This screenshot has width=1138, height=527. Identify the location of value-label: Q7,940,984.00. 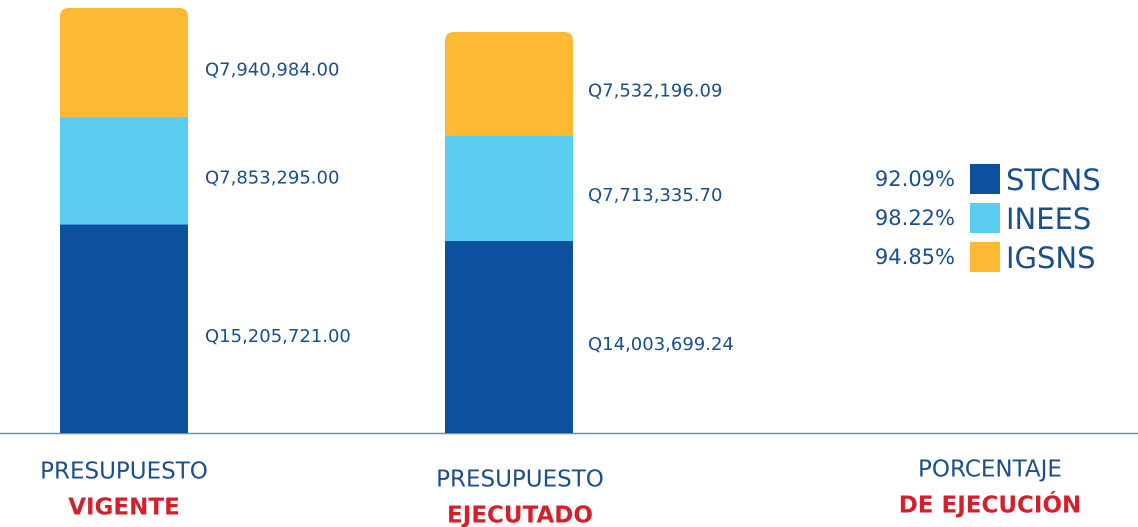
(272, 69).